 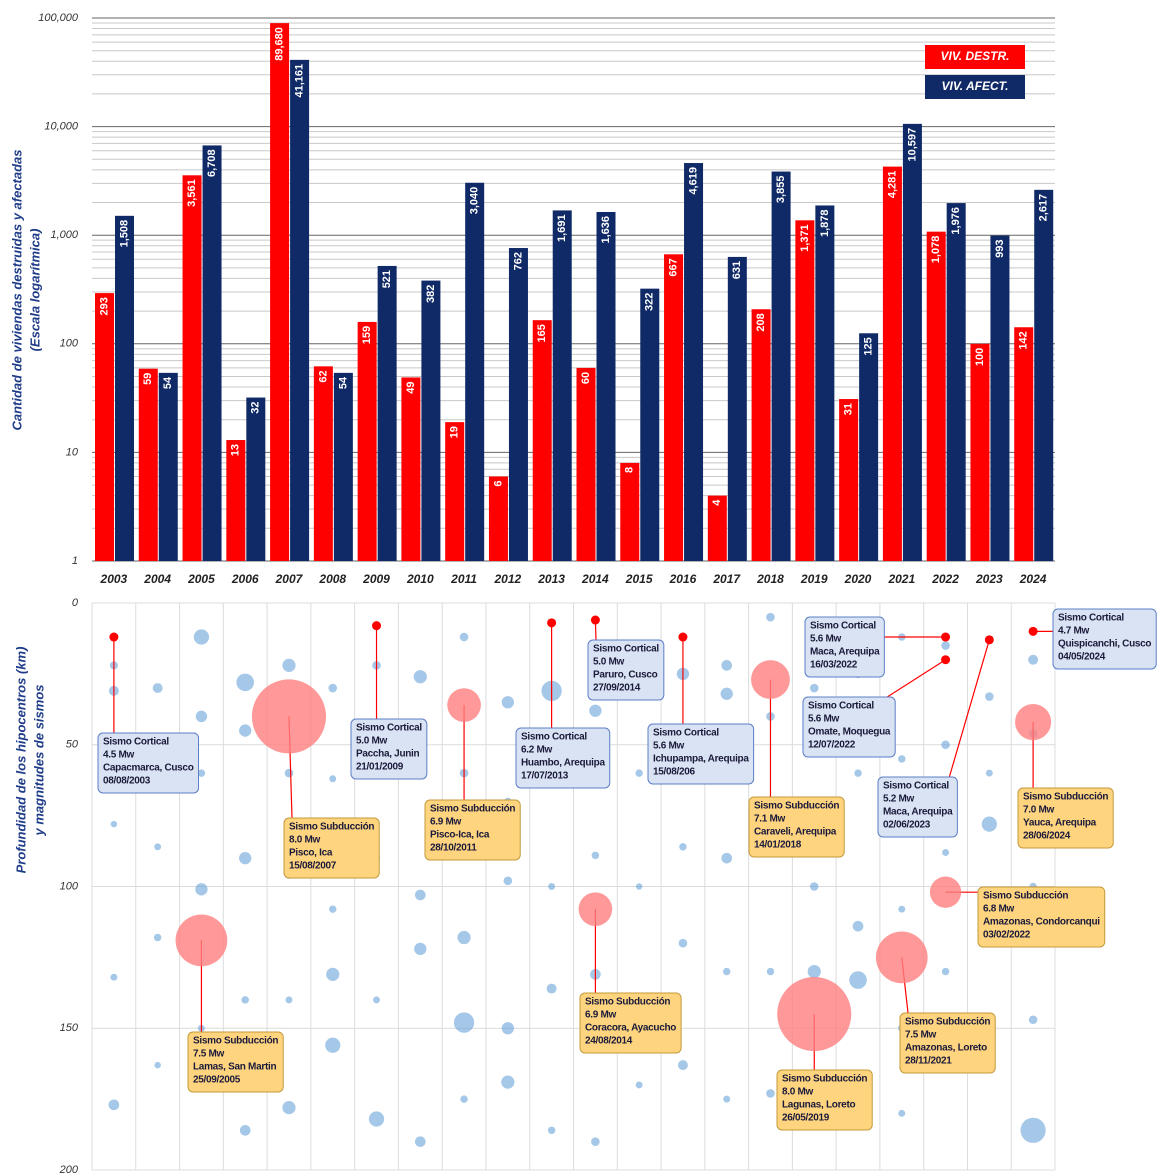 What do you see at coordinates (717, 502) in the screenshot?
I see `value-label: 4` at bounding box center [717, 502].